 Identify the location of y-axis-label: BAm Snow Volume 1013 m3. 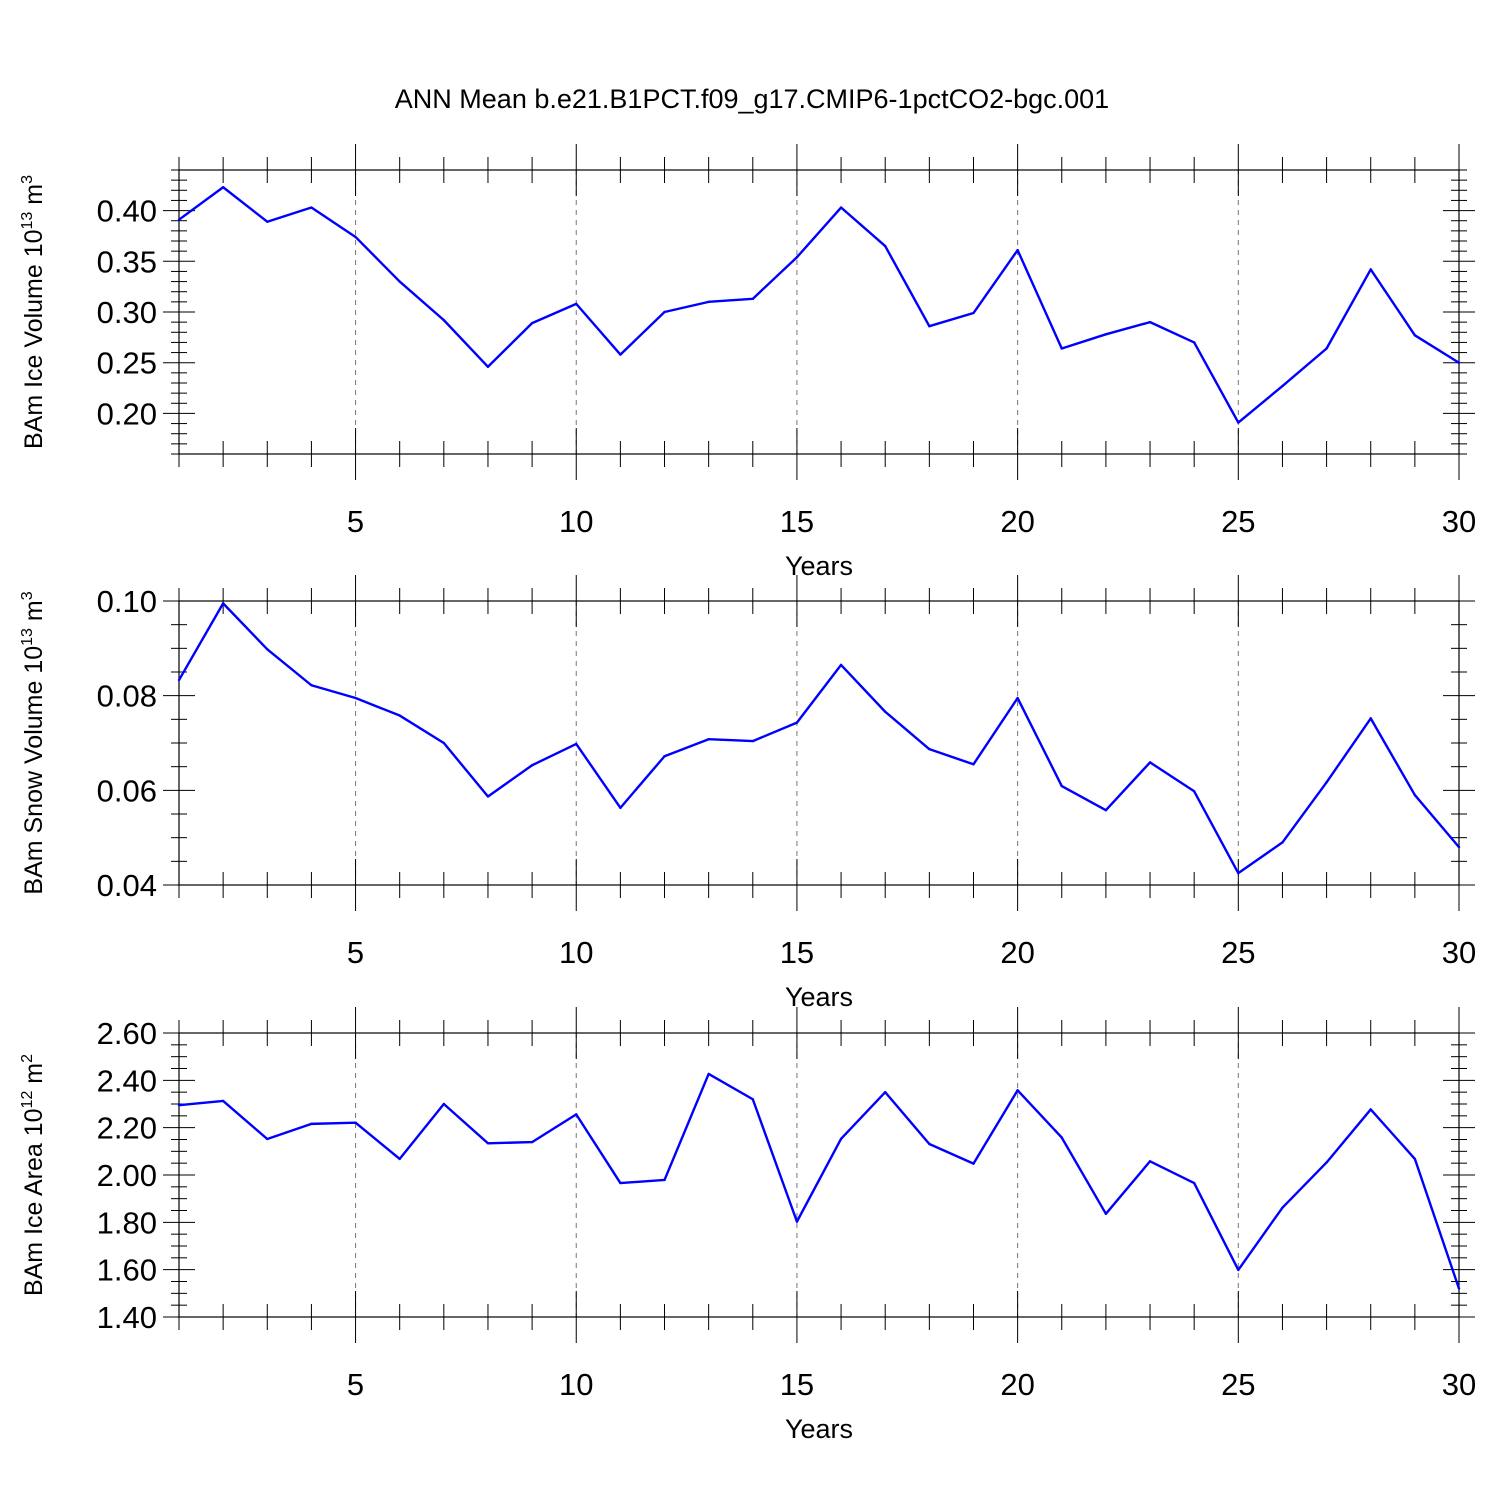
(33, 742).